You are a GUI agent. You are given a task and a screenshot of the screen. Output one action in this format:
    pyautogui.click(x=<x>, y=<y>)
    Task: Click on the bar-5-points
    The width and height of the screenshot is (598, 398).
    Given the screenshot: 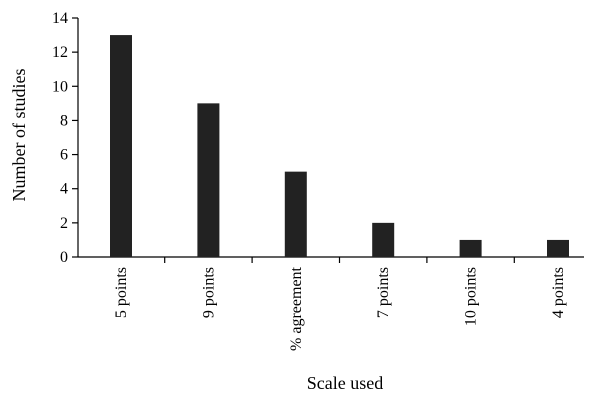 What is the action you would take?
    pyautogui.click(x=121, y=146)
    